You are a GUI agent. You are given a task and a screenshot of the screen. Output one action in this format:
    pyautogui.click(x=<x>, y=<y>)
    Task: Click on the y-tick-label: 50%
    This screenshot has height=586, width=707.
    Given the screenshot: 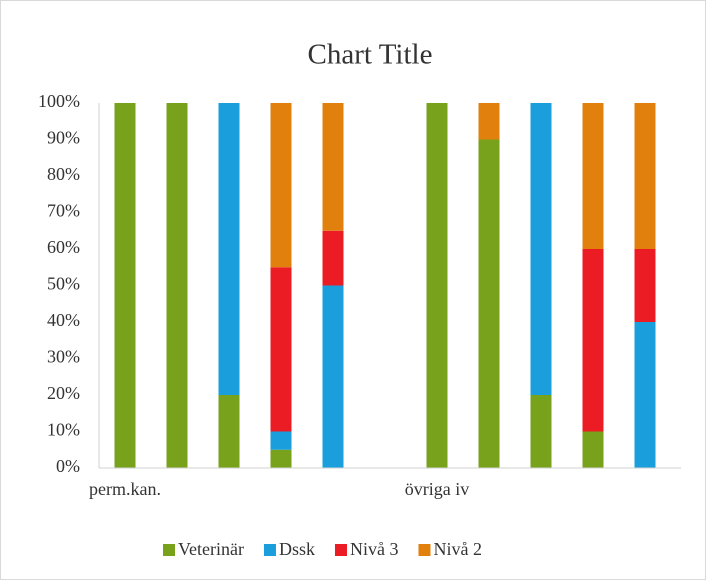 What is the action you would take?
    pyautogui.click(x=63, y=284)
    